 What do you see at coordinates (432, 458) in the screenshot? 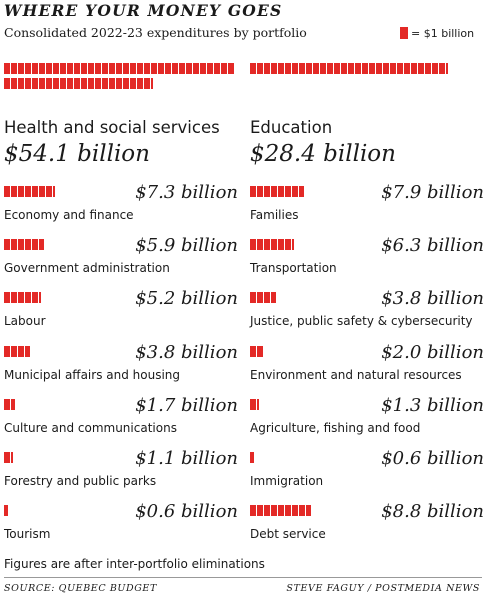
I see `immigration-value: $0.6 billion` at bounding box center [432, 458].